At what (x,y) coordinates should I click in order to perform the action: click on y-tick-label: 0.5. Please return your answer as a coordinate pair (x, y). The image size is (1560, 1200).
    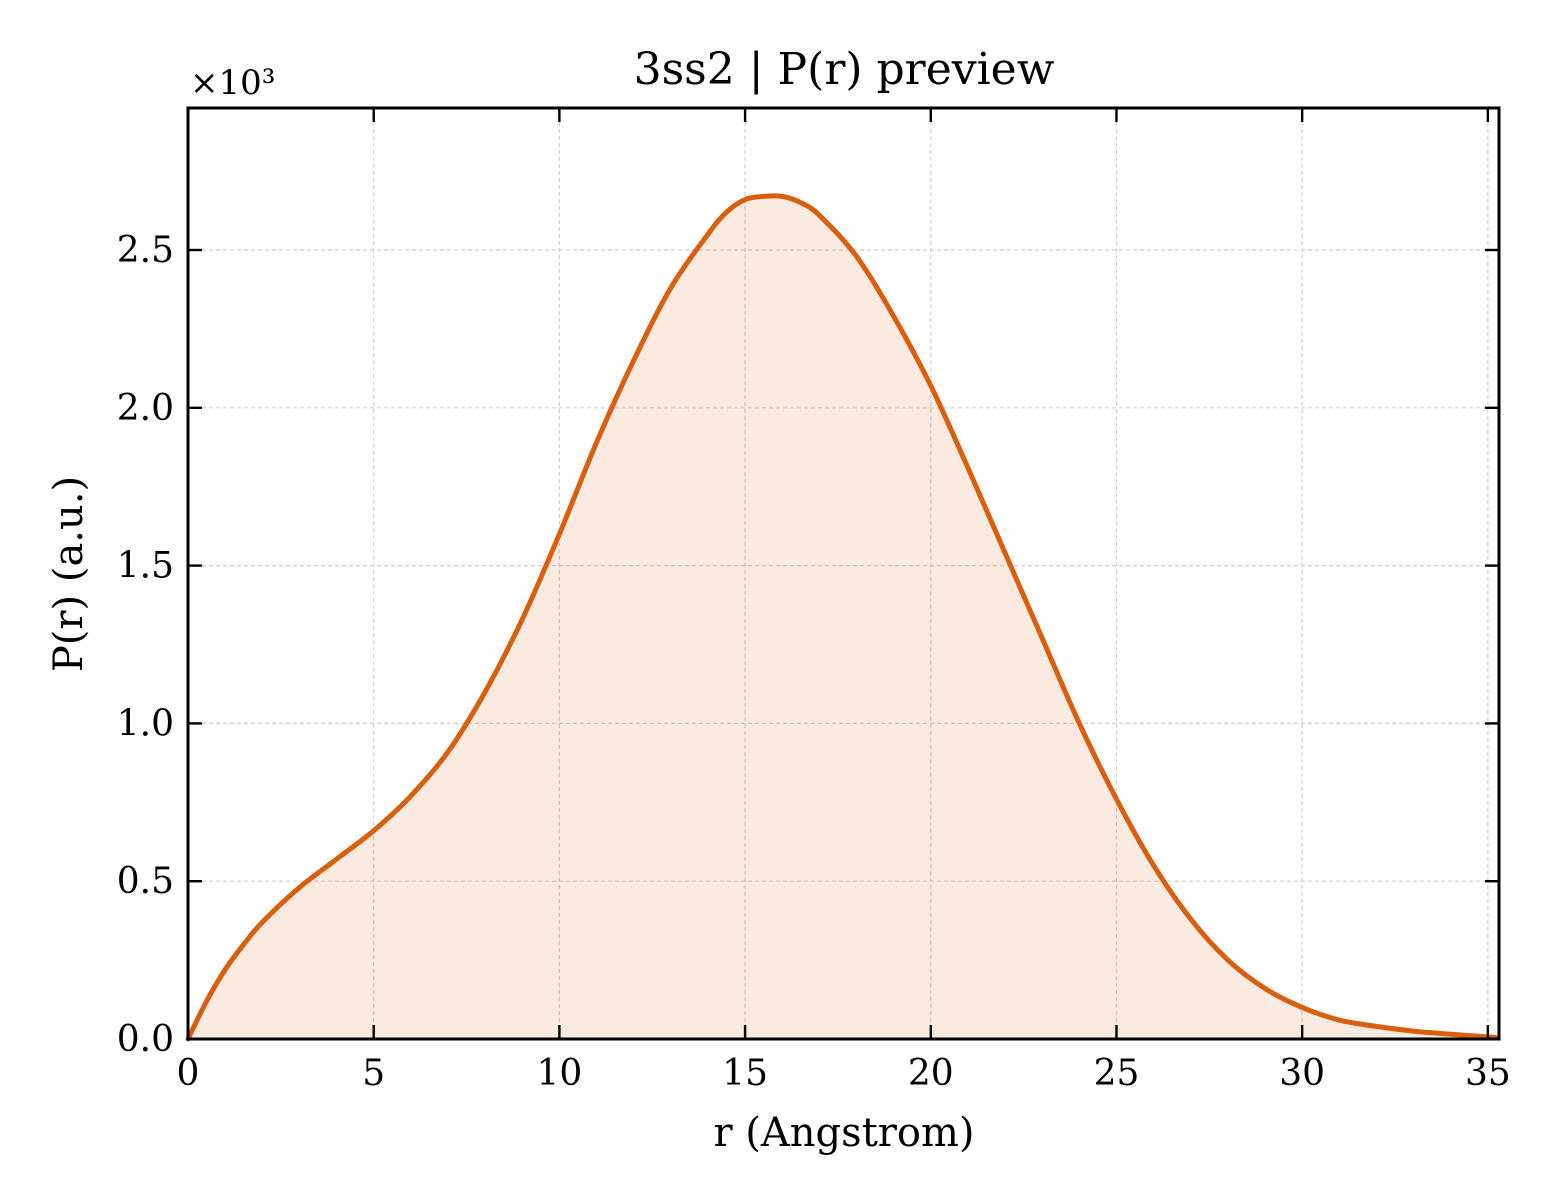
    Looking at the image, I should click on (145, 881).